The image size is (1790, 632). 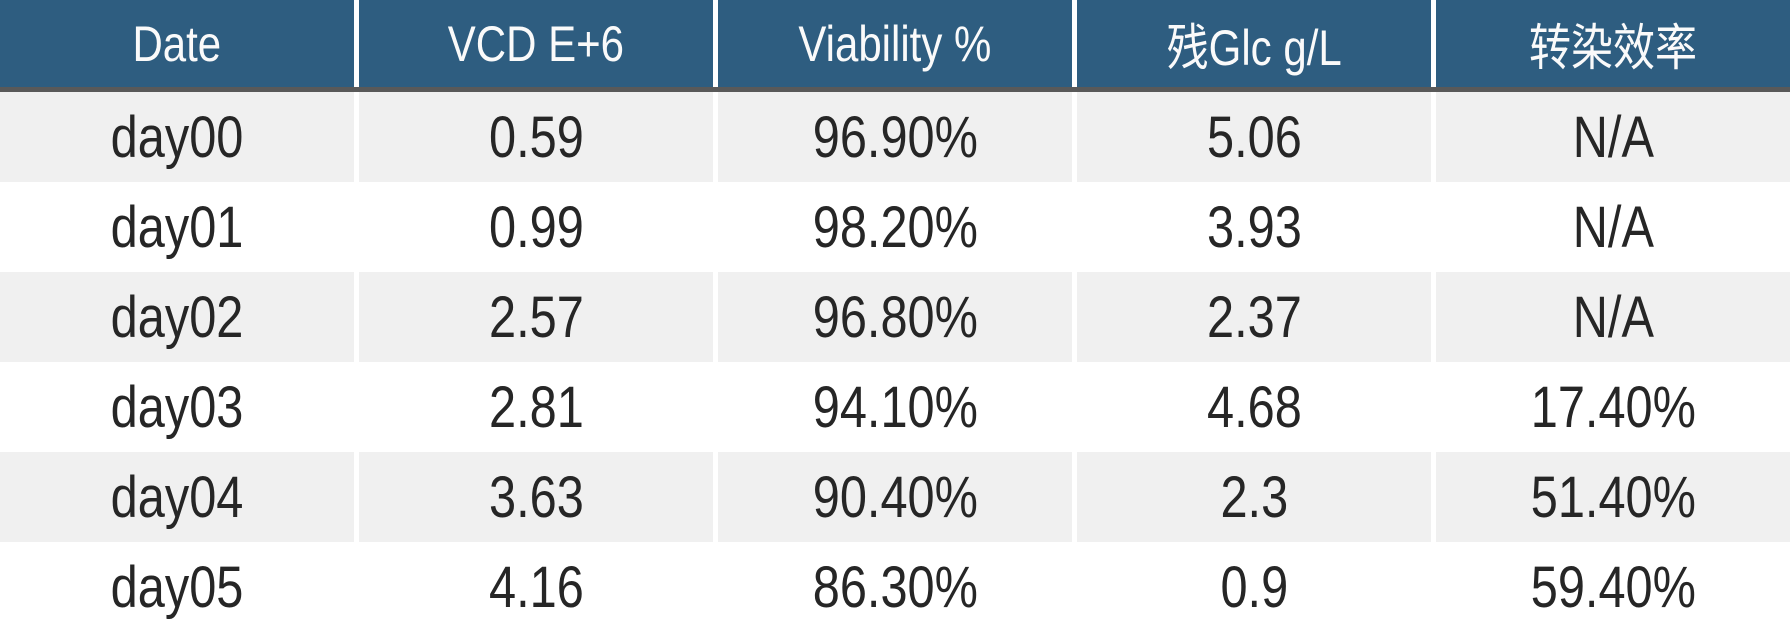 I want to click on table-row: day00 0.59 96.90% 5.06 N/A, so click(x=895, y=137).